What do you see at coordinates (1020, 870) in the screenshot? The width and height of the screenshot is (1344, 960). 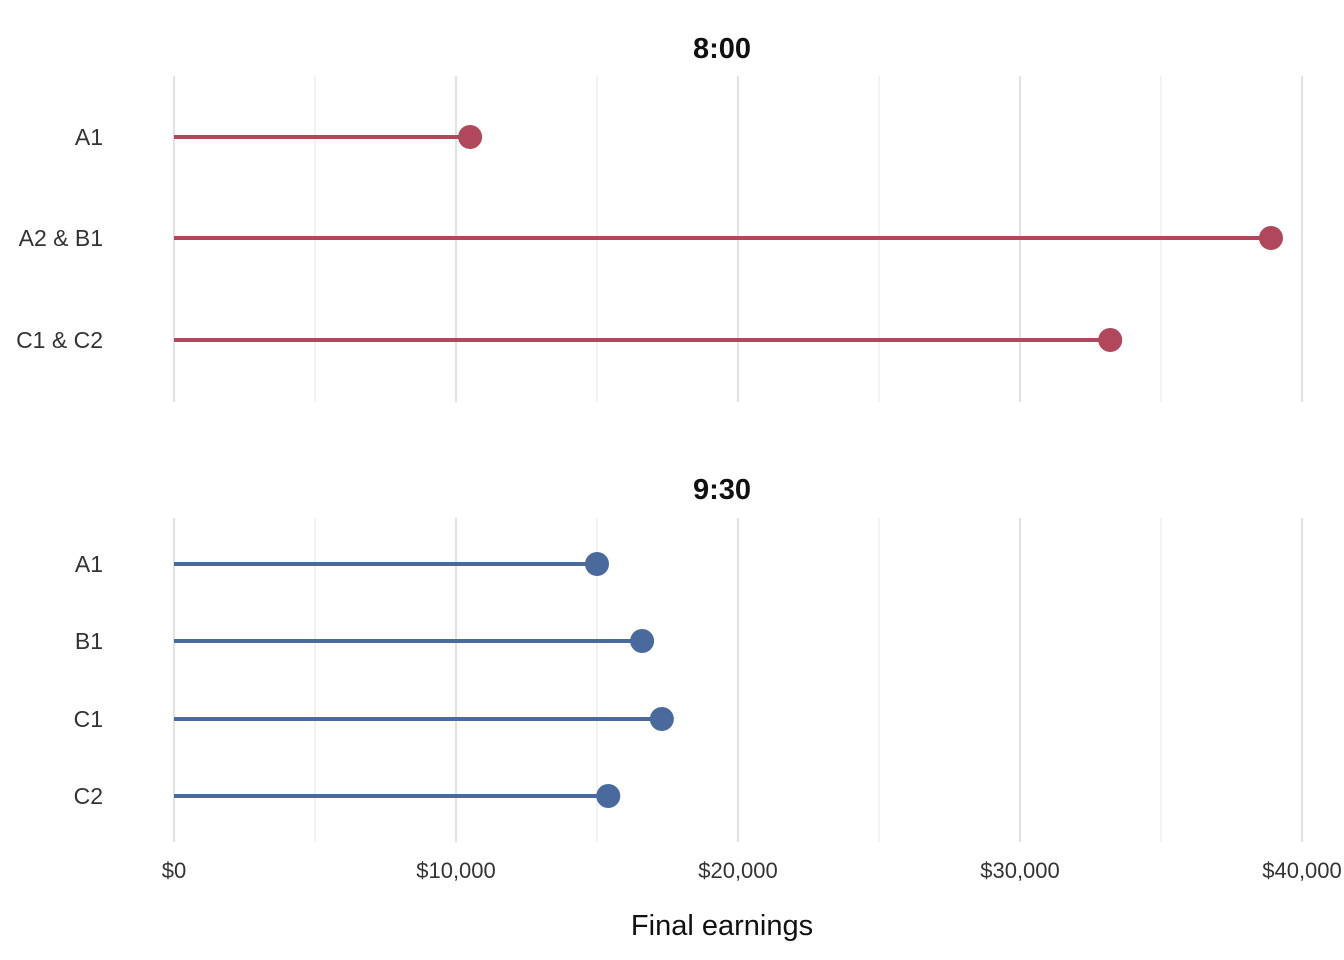 I see `x-tick-label: $30,000` at bounding box center [1020, 870].